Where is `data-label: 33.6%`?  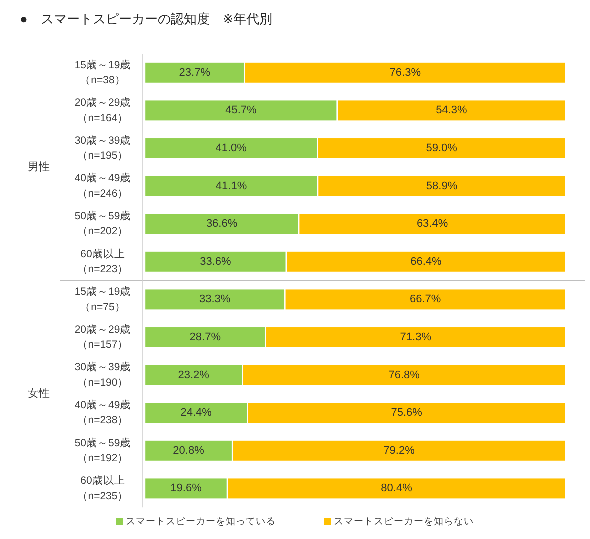
data-label: 33.6% is located at coordinates (216, 262).